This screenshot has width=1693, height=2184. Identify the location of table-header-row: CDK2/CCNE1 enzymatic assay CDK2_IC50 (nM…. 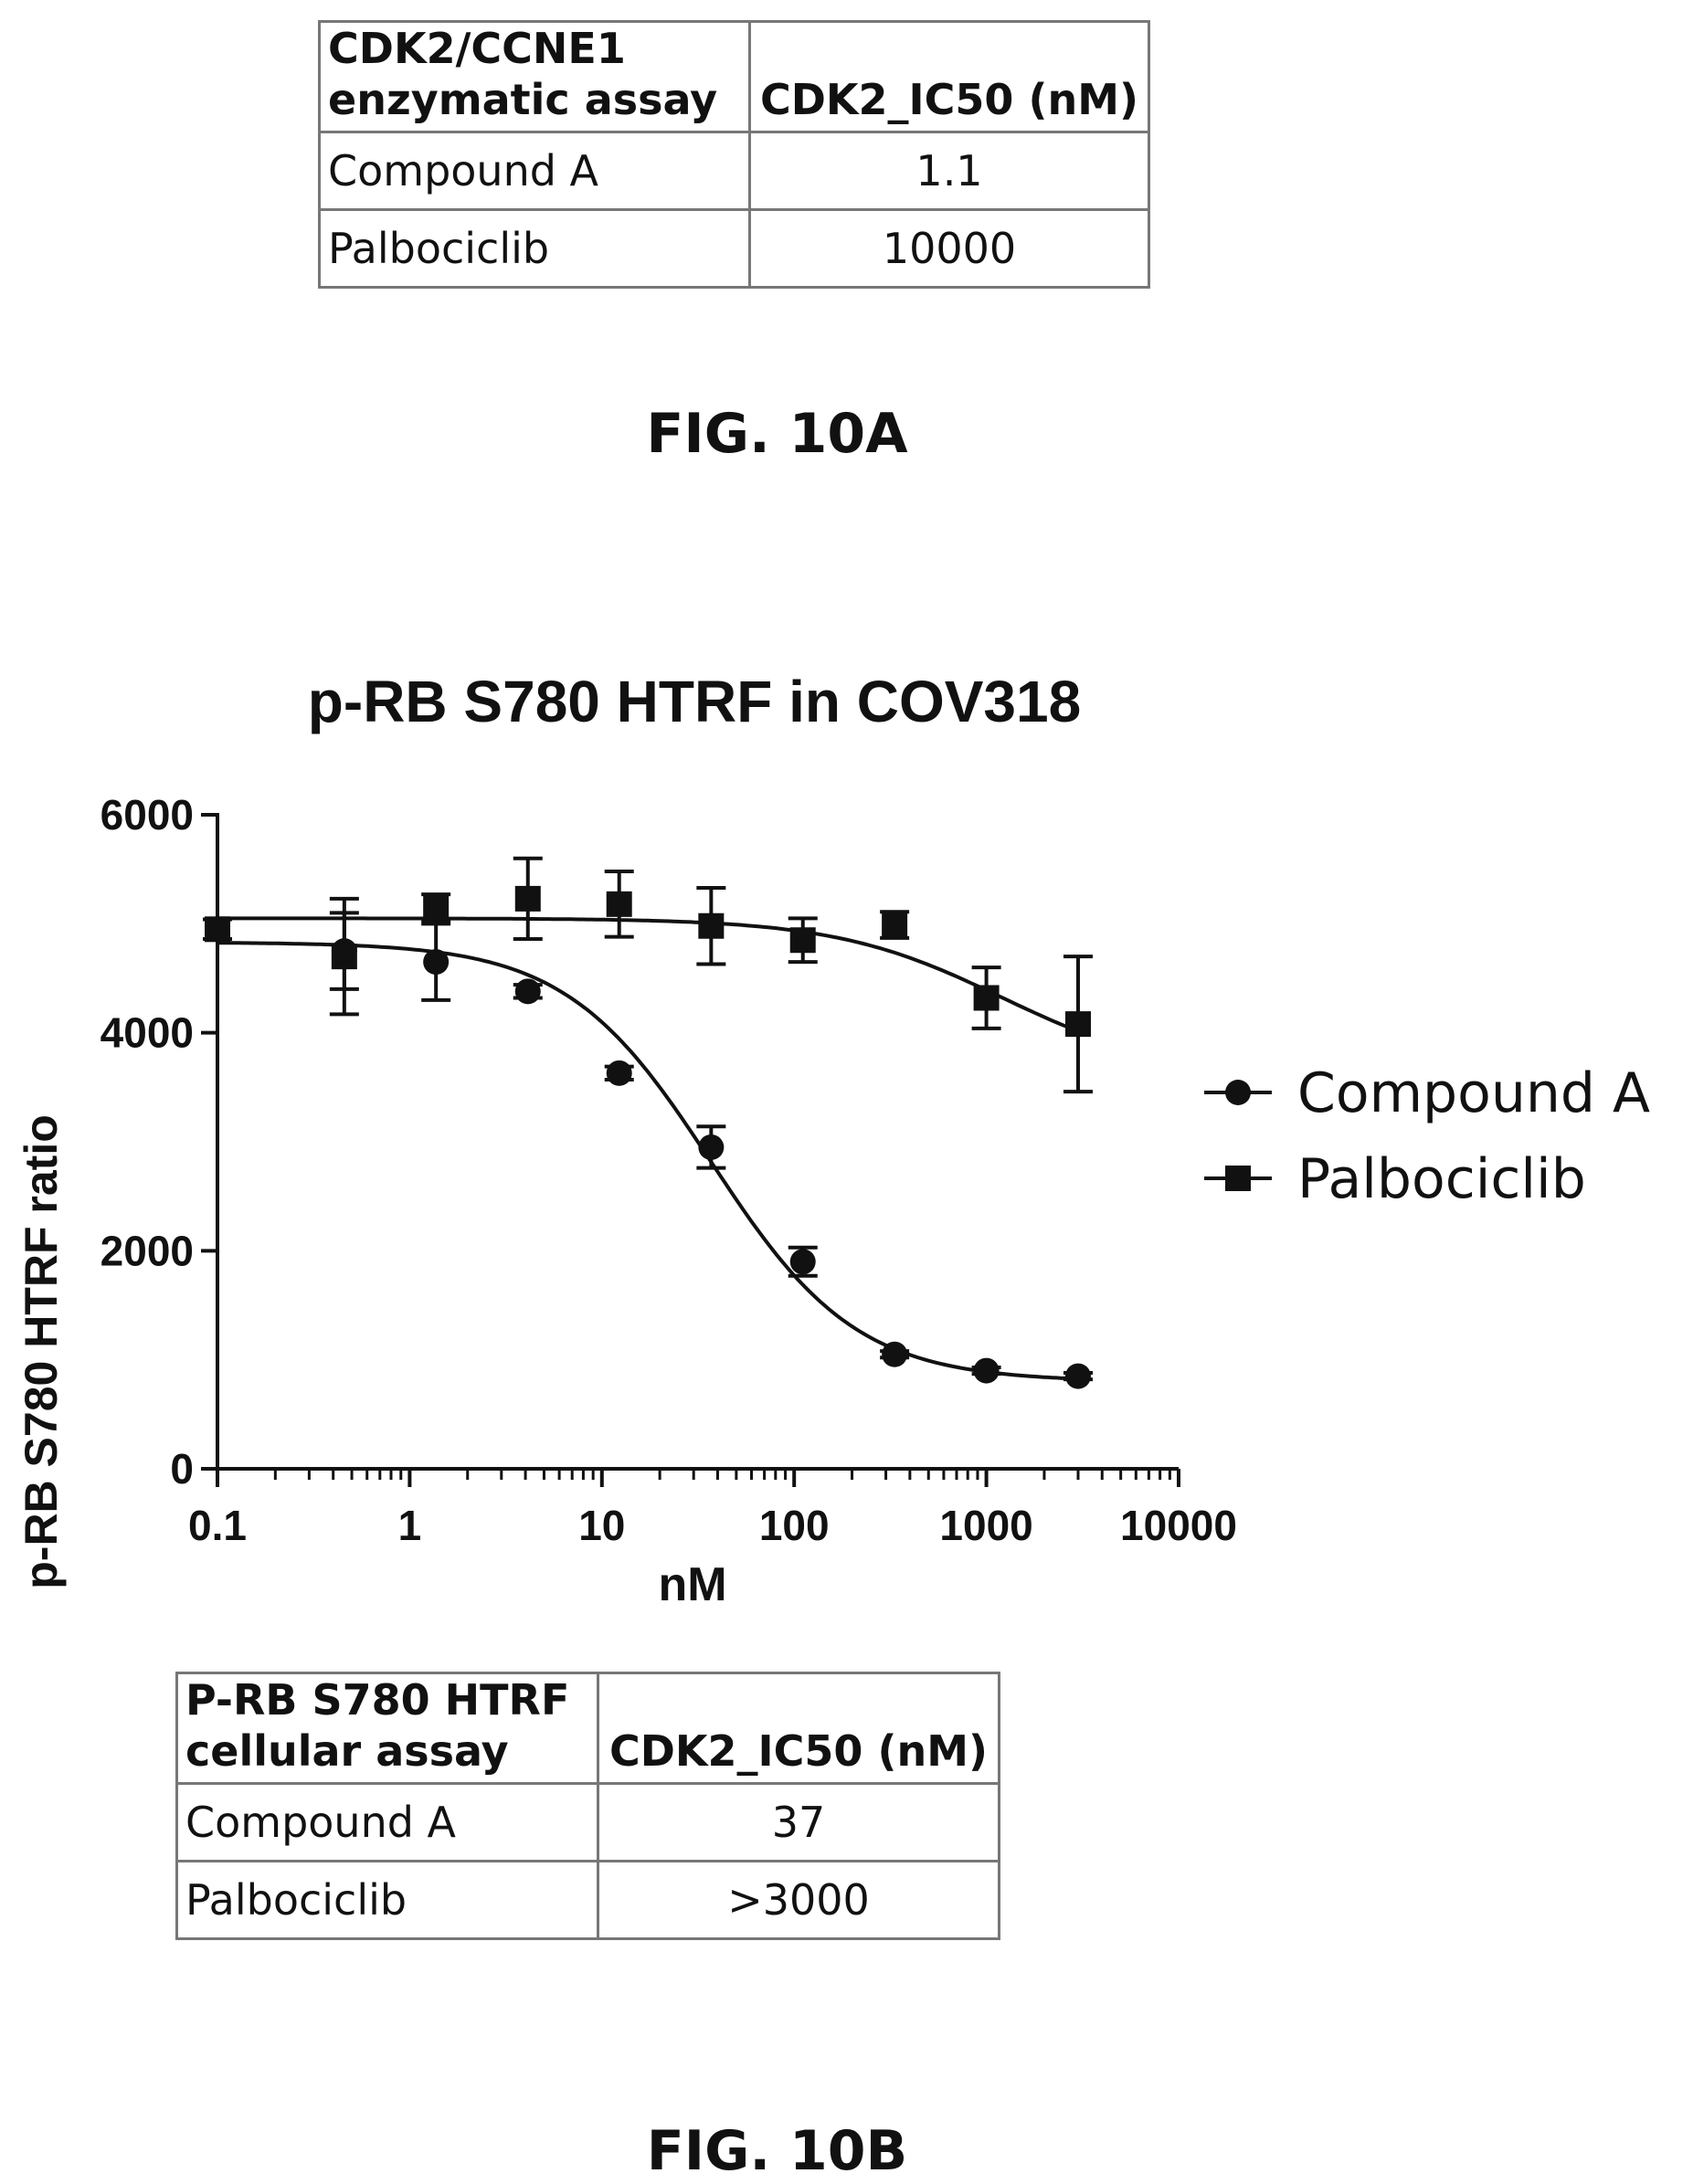
(734, 76).